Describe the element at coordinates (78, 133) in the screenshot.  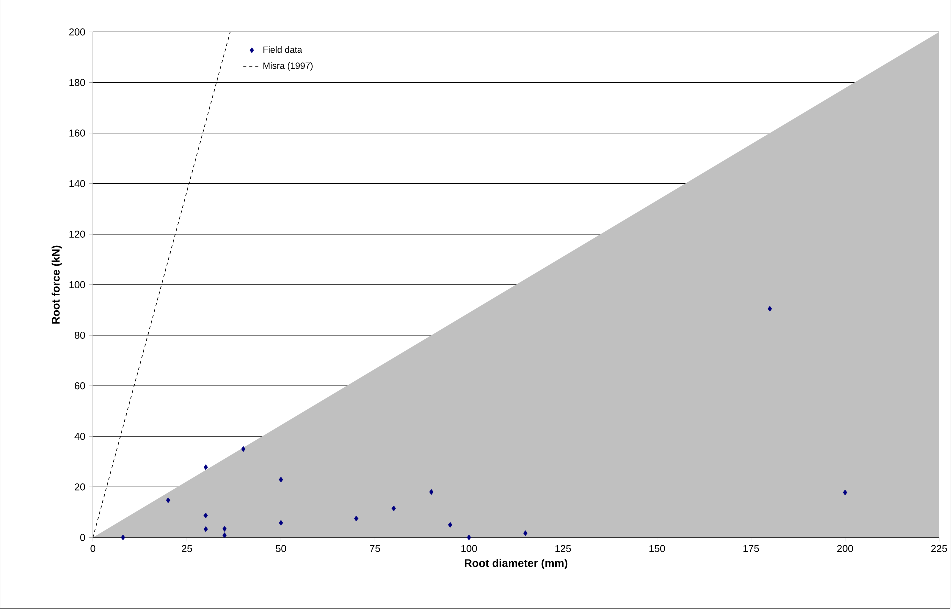
I see `y-tick-label: 160` at that location.